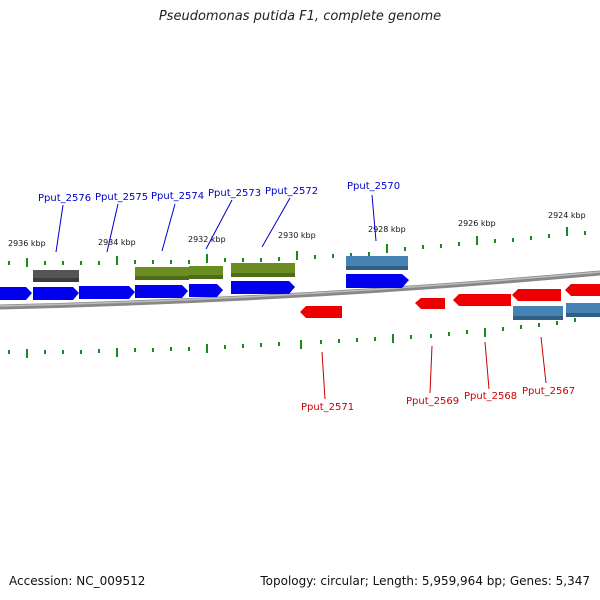 This screenshot has width=600, height=600. What do you see at coordinates (490, 396) in the screenshot?
I see `gene-label: Pput_2568` at bounding box center [490, 396].